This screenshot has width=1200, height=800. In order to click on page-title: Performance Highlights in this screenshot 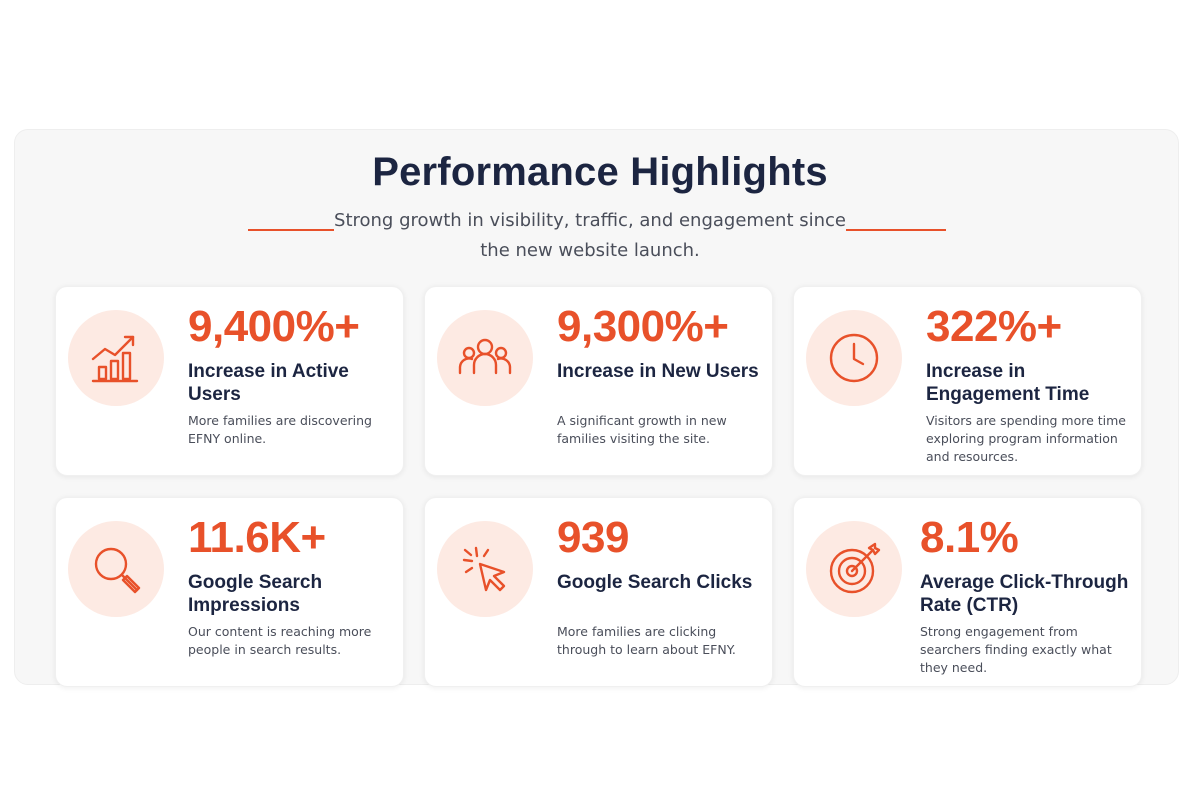, I will do `click(600, 172)`.